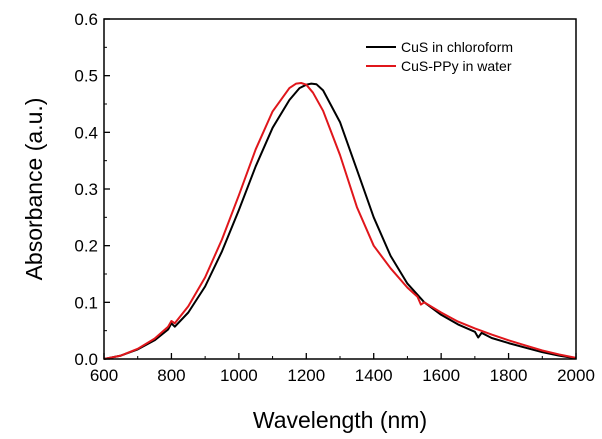 The height and width of the screenshot is (439, 602). What do you see at coordinates (104, 375) in the screenshot?
I see `x-tick-label: 600` at bounding box center [104, 375].